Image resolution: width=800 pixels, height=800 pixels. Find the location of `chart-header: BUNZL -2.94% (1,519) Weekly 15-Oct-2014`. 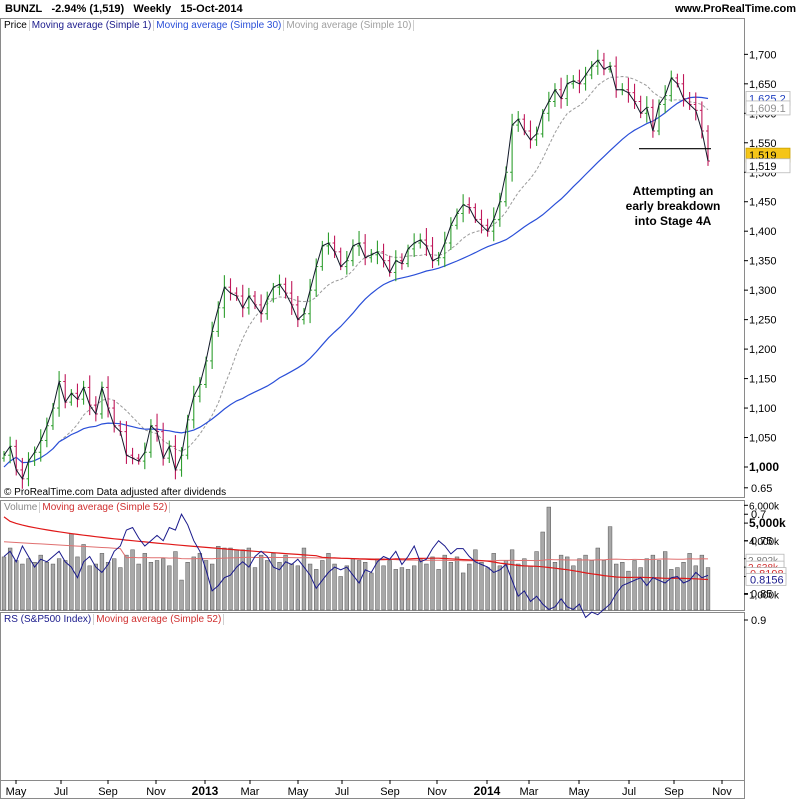

chart-header: BUNZL -2.94% (1,519) Weekly 15-Oct-2014 is located at coordinates (124, 9).